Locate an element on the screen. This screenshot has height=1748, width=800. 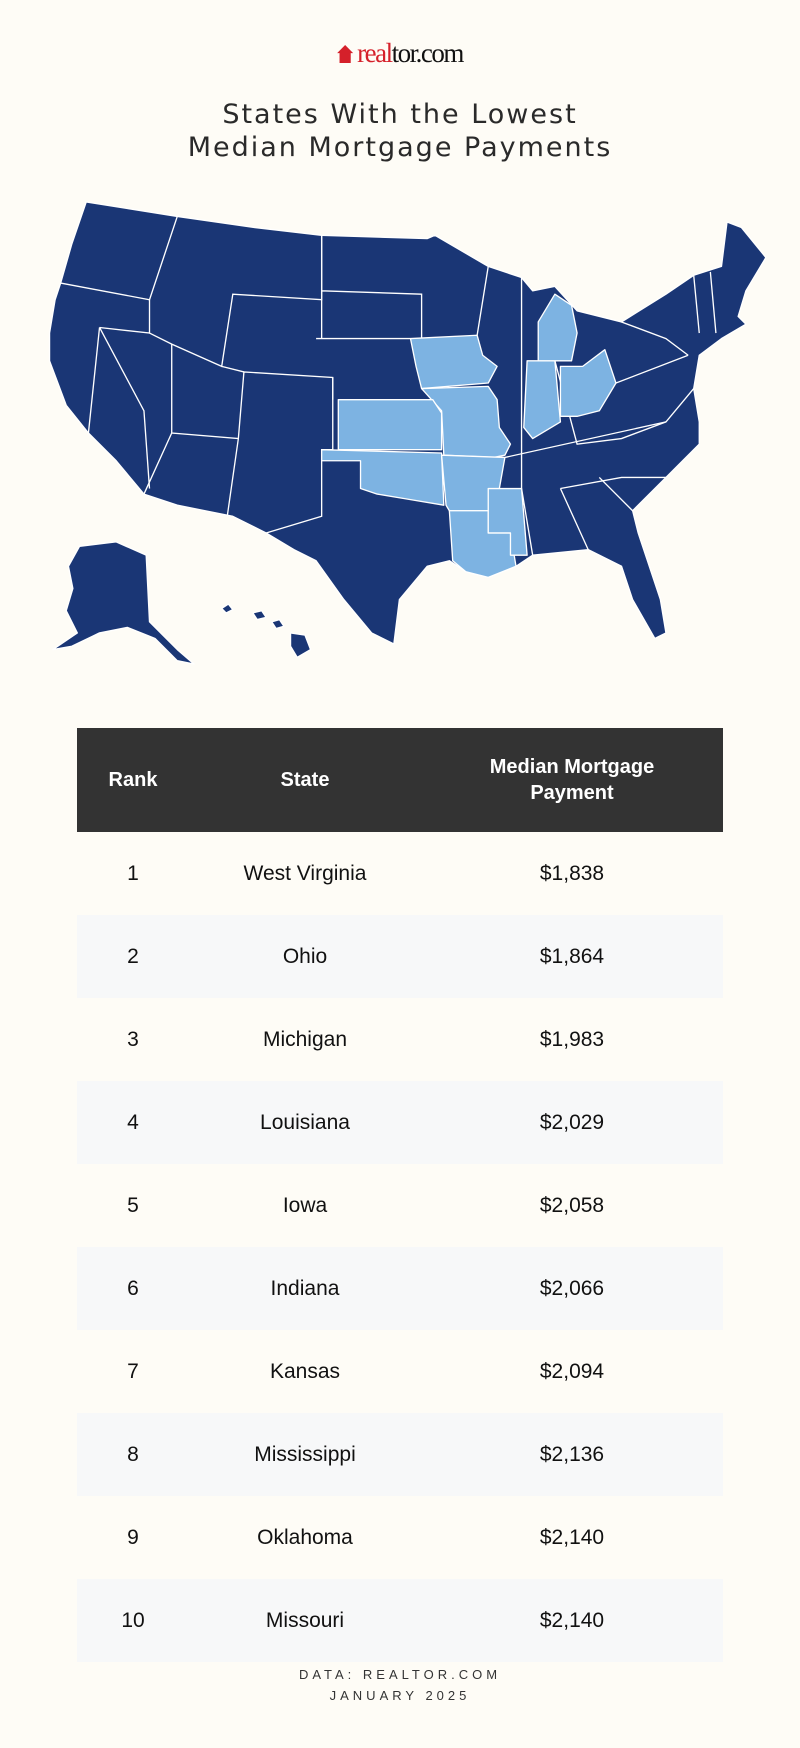
house-icon is located at coordinates (345, 54).